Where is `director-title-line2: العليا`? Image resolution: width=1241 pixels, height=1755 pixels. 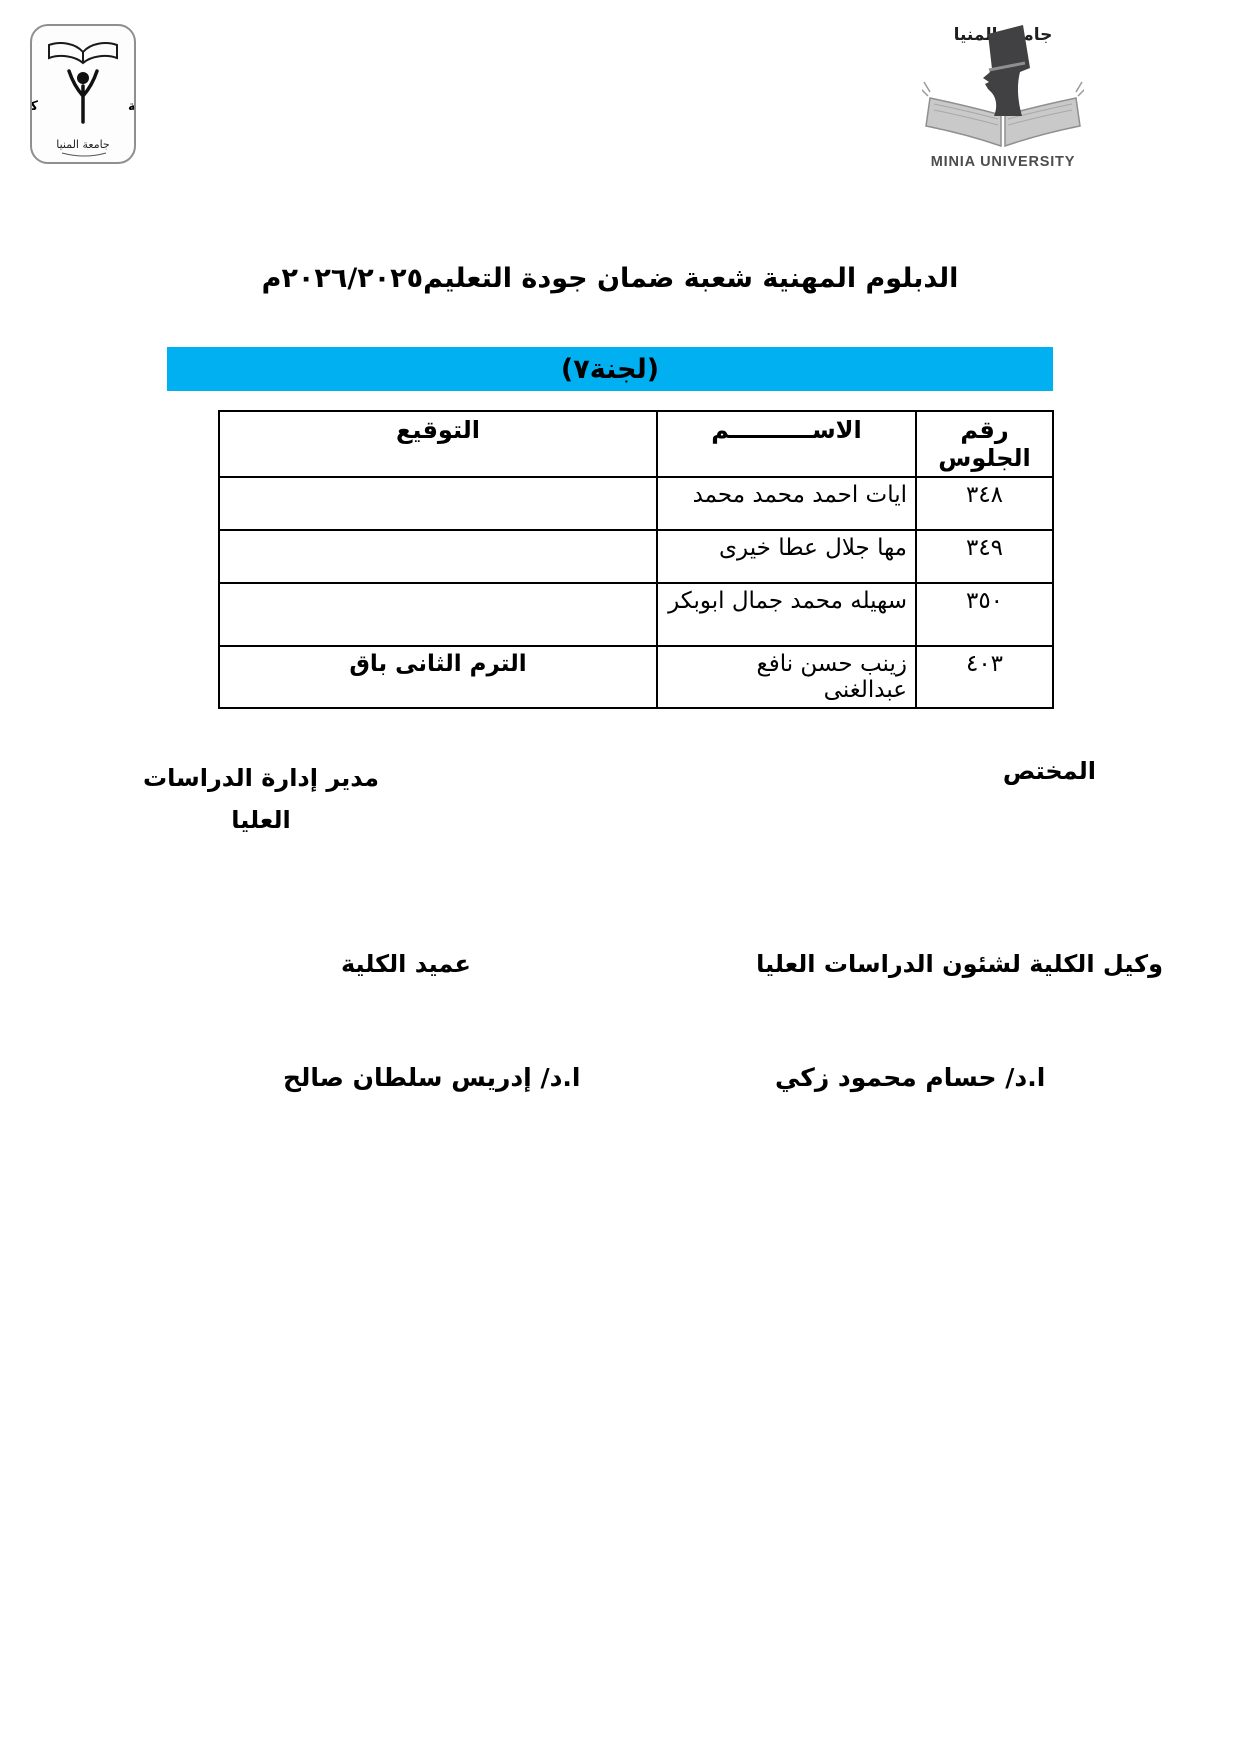
director-title-line2: العليا is located at coordinates (261, 820).